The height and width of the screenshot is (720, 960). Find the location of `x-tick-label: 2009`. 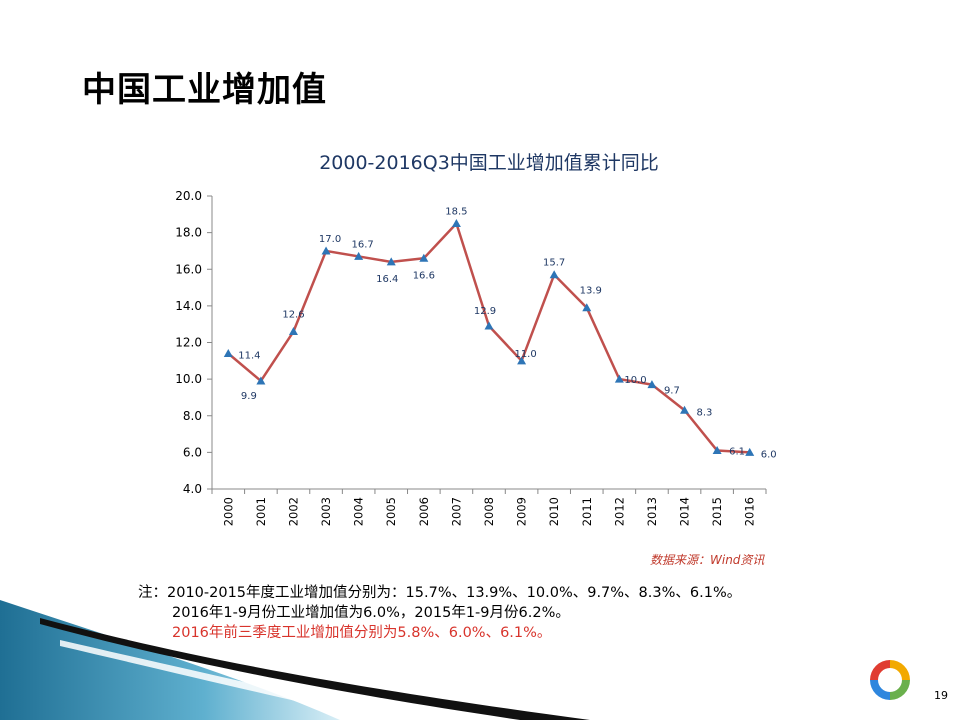

x-tick-label: 2009 is located at coordinates (522, 511).